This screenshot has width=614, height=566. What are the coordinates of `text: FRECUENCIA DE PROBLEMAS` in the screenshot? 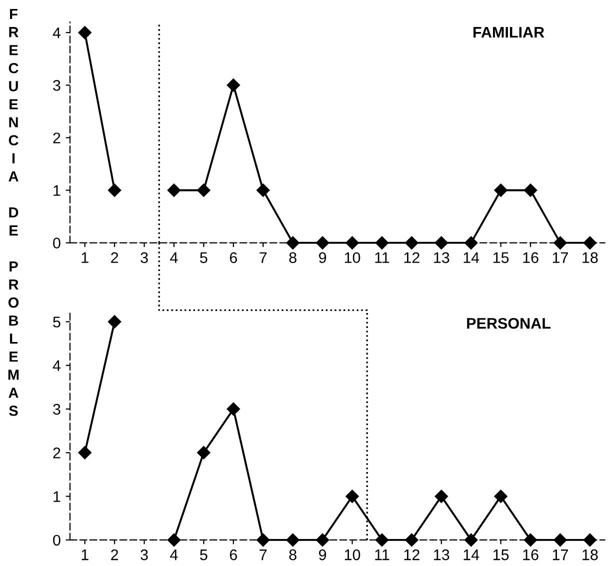 It's located at (13, 212).